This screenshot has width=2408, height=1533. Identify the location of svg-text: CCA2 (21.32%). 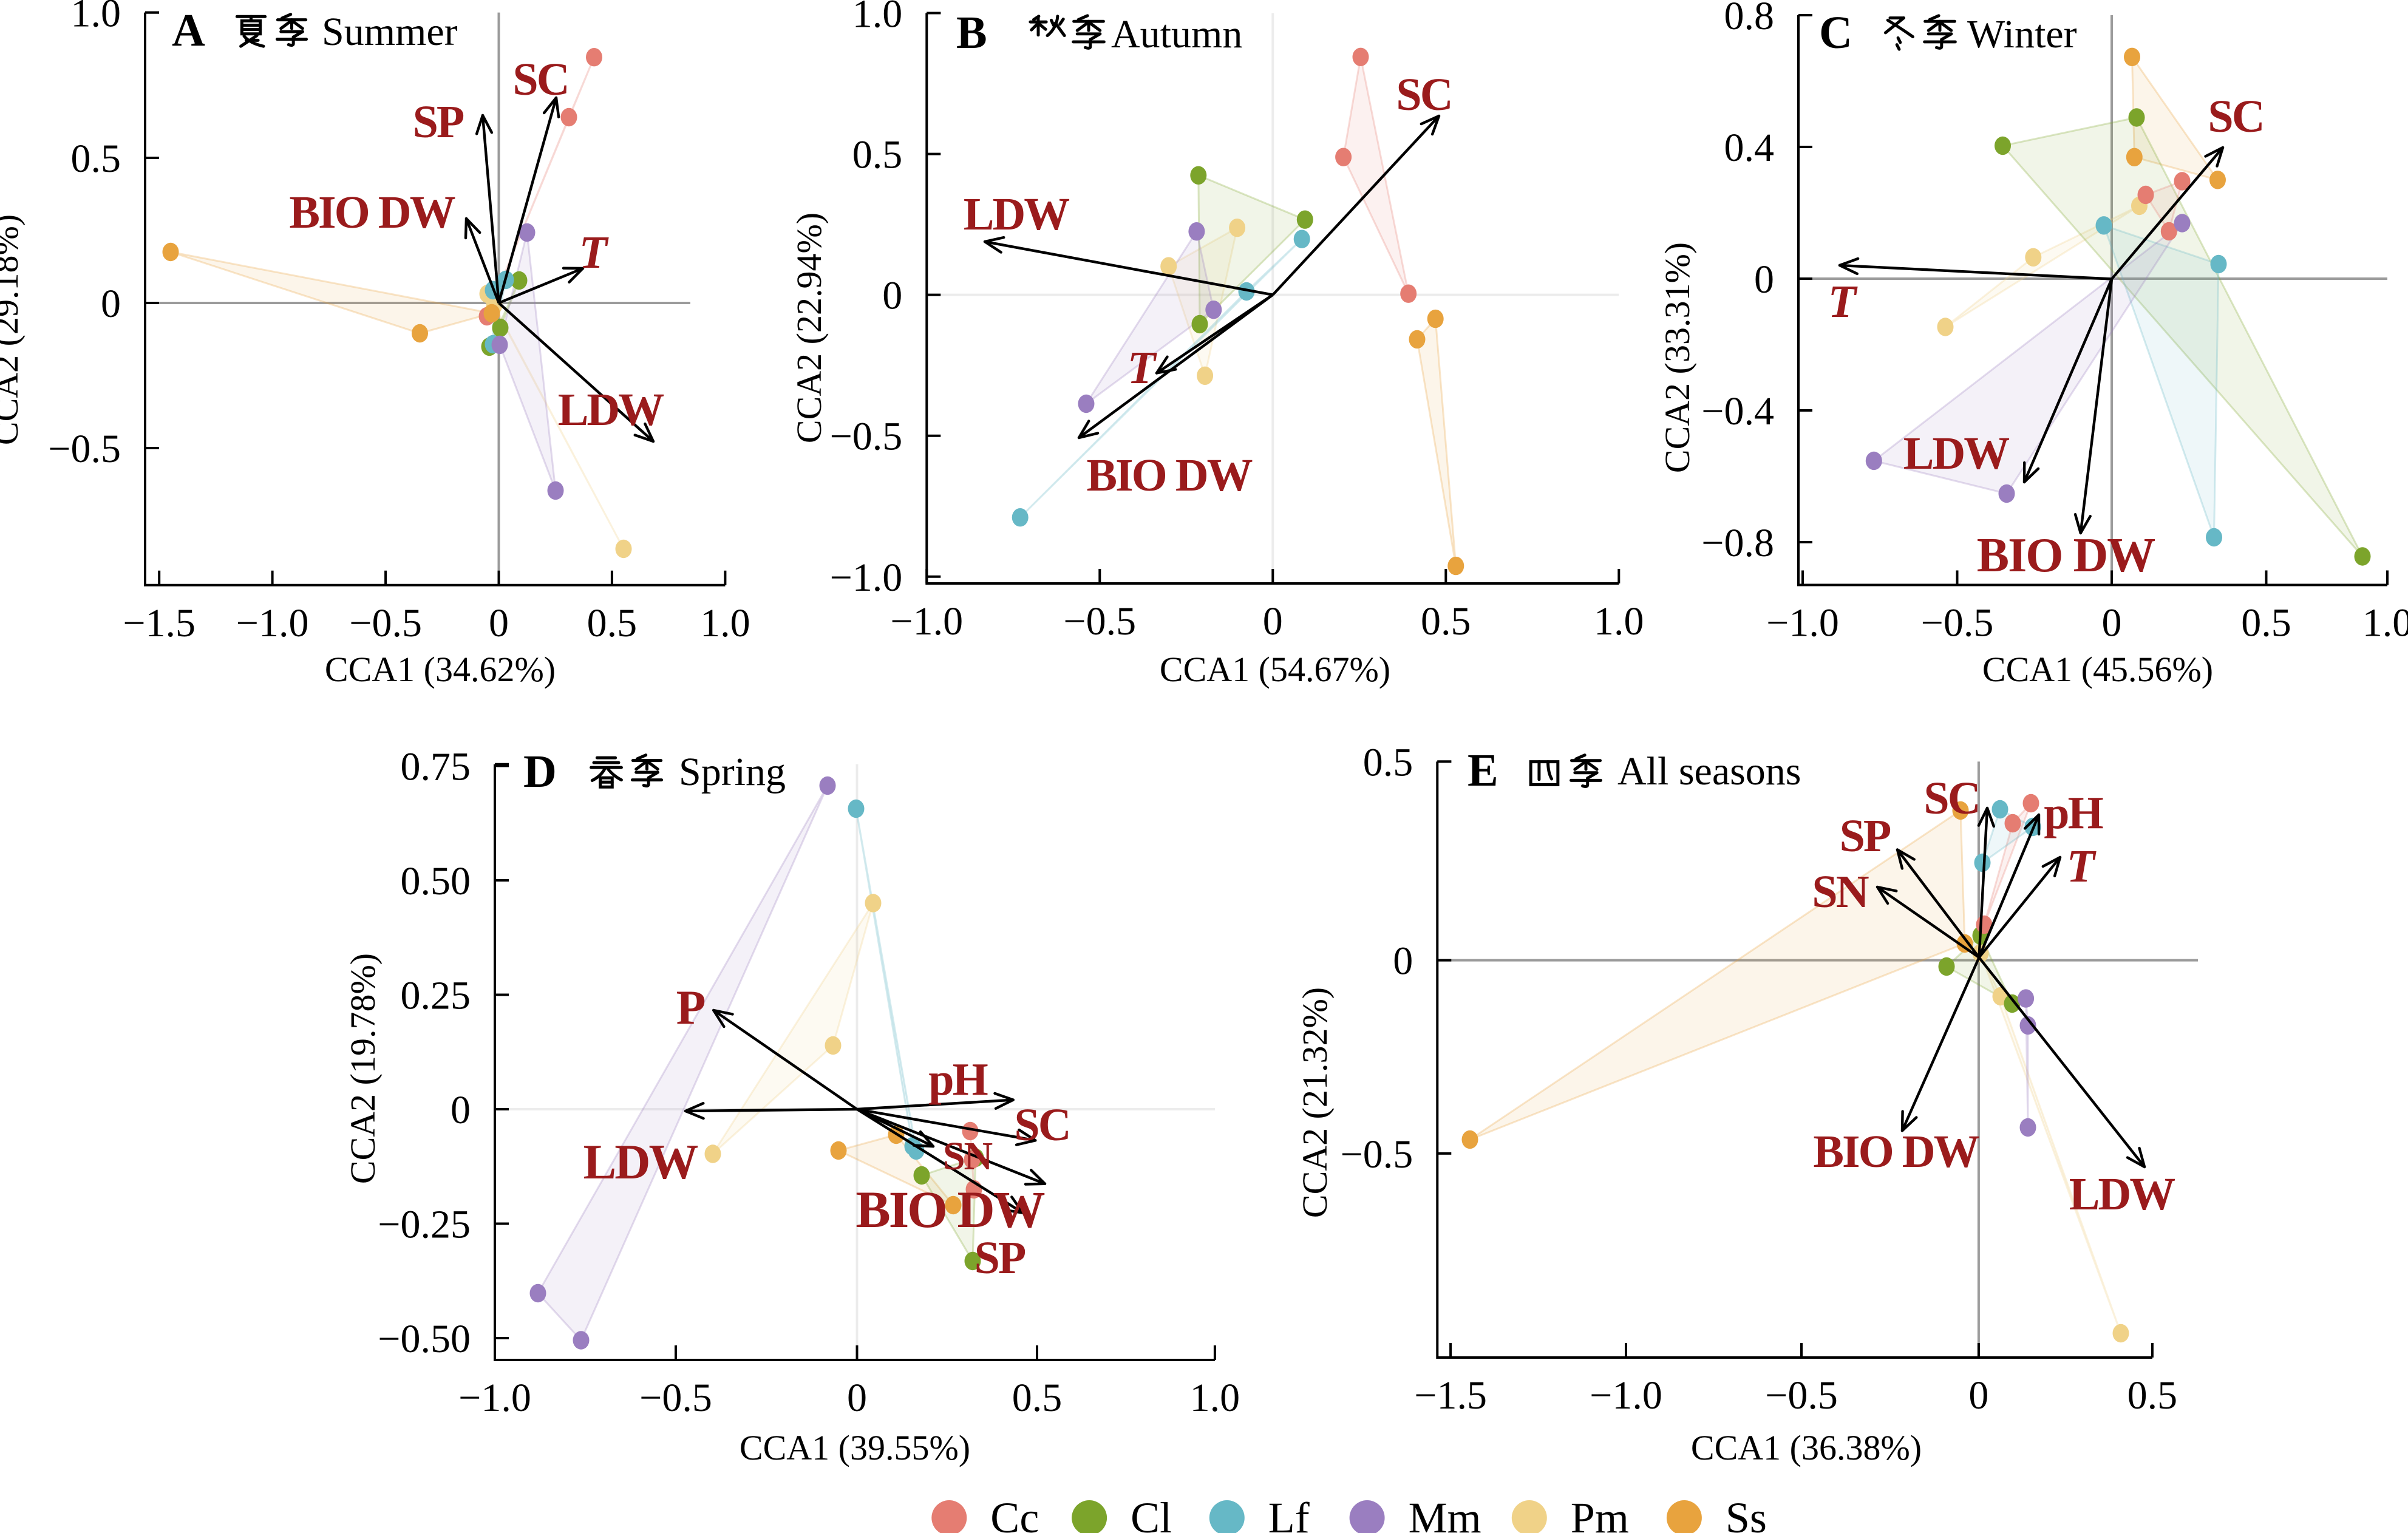
(1315, 1102).